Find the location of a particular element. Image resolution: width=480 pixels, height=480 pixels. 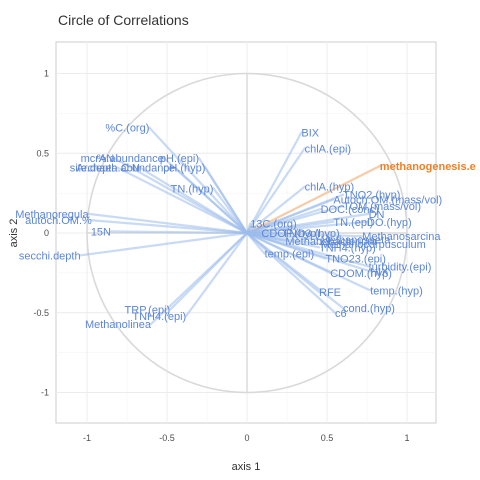

variable-label-39: HIX is located at coordinates (379, 272).